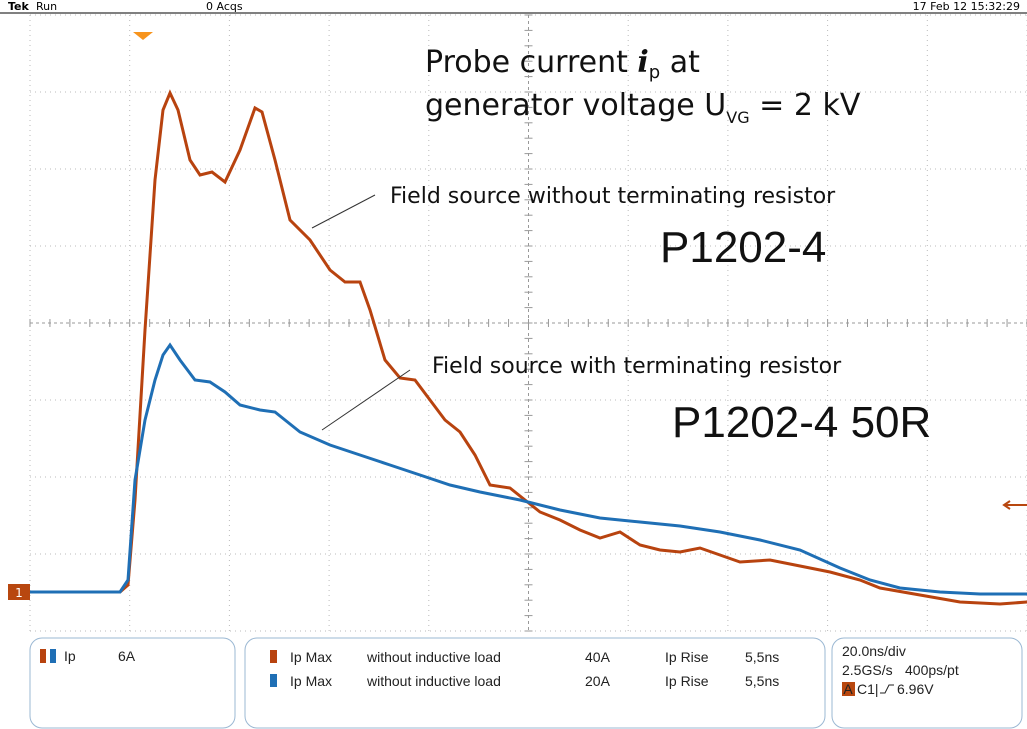 The height and width of the screenshot is (729, 1027). I want to click on trigger-mode-box, so click(848, 689).